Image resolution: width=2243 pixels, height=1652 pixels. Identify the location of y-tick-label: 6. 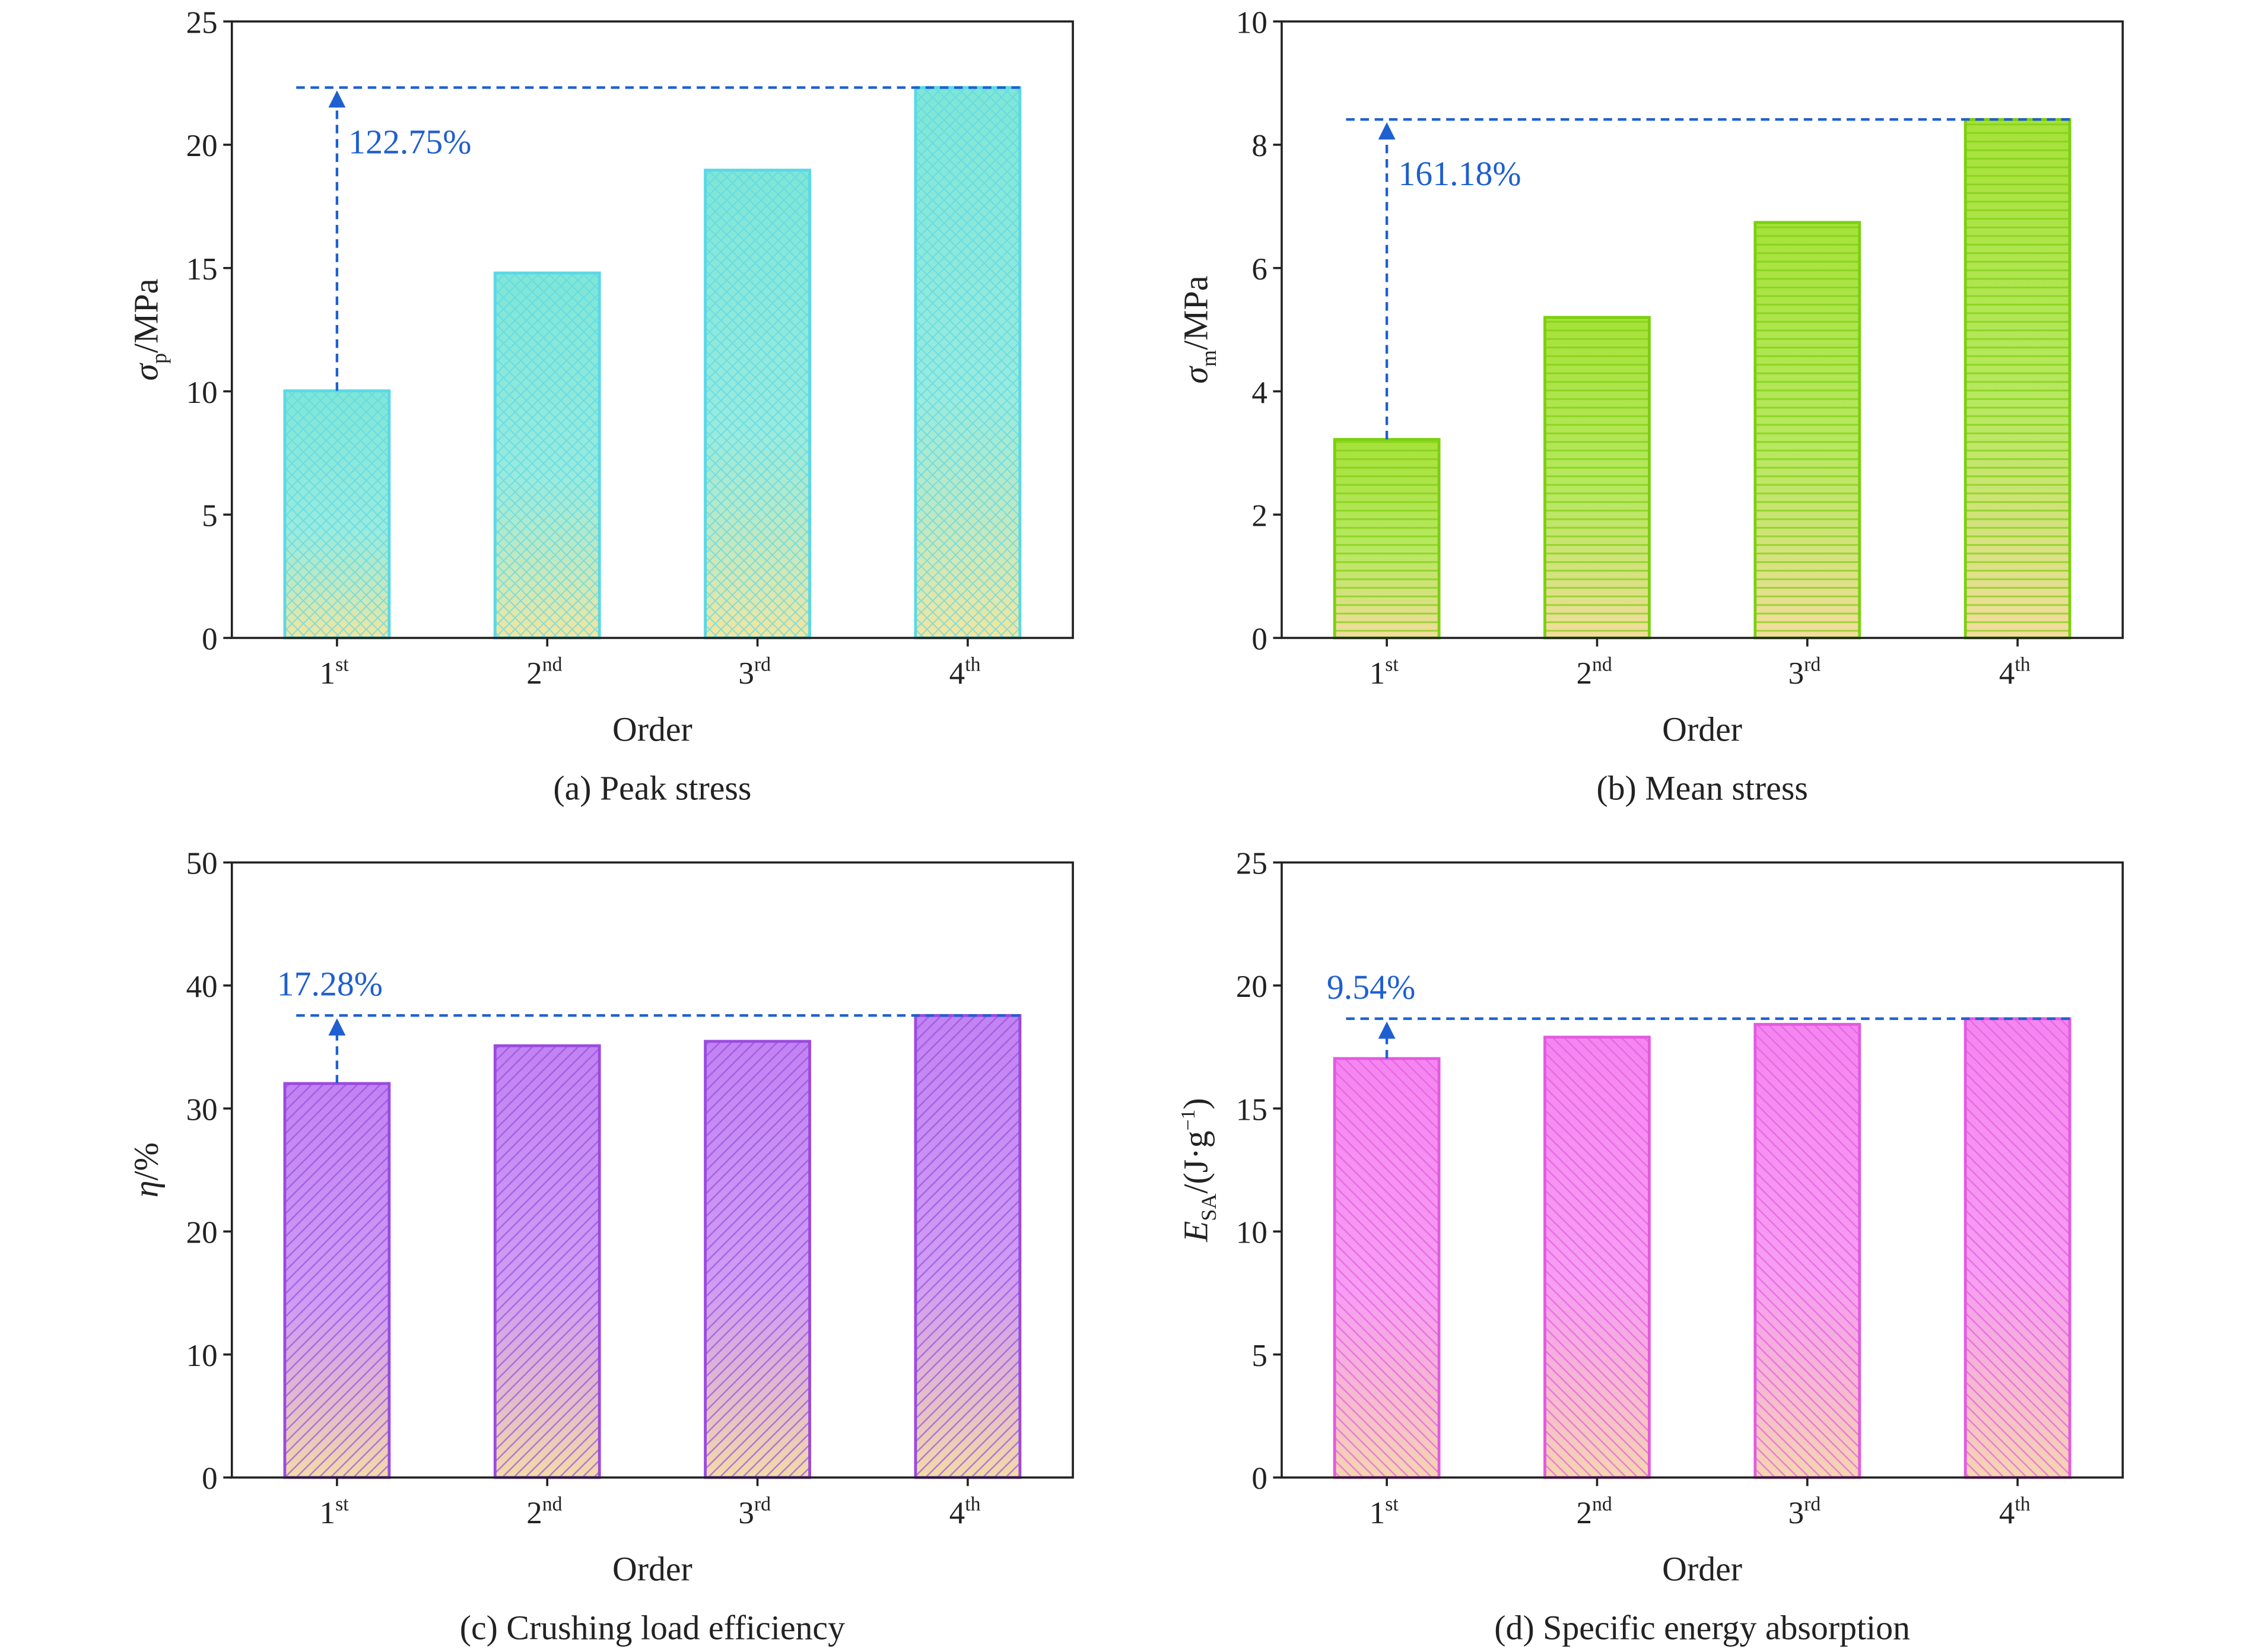
(1259, 269).